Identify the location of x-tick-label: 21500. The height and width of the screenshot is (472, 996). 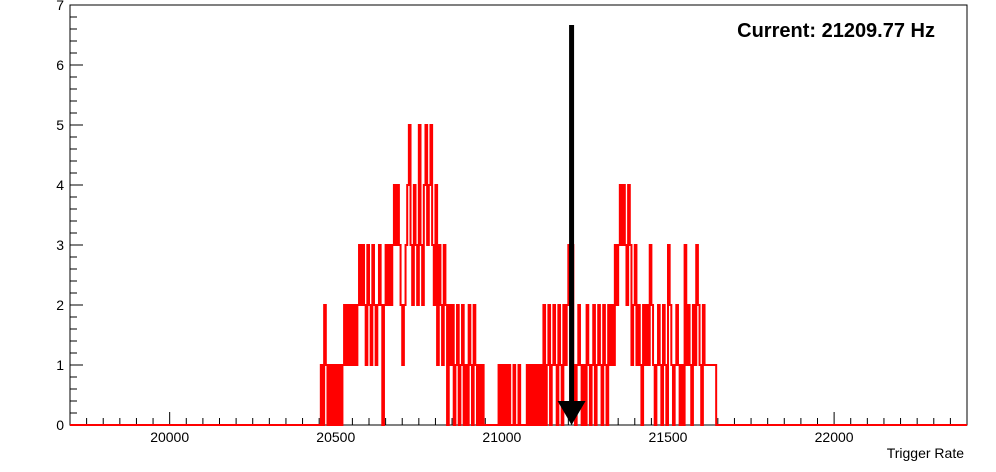
(668, 437).